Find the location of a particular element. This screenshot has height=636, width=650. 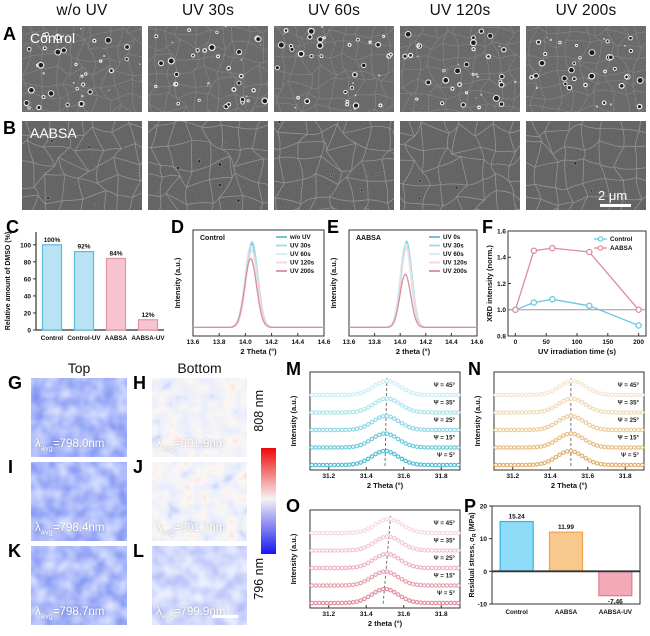

svg-text: XRD intensity (norm.) is located at coordinates (489, 283).